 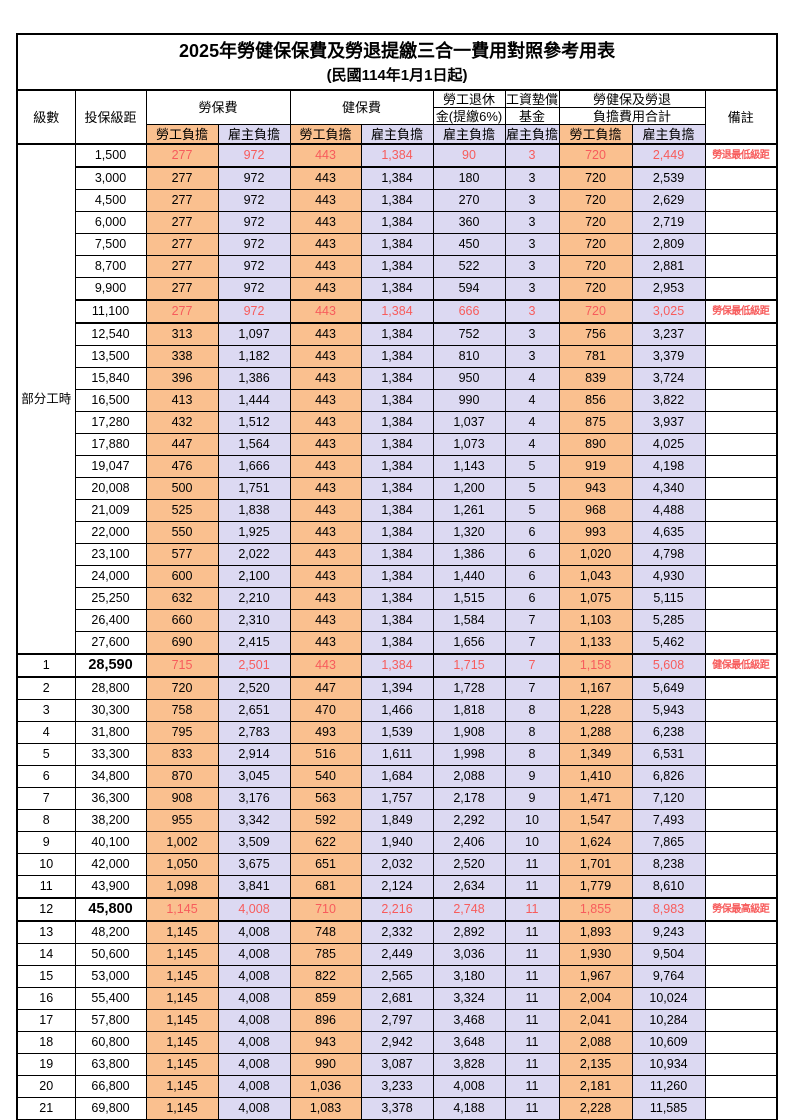 I want to click on cell-health-employer: 2,565, so click(x=397, y=976).